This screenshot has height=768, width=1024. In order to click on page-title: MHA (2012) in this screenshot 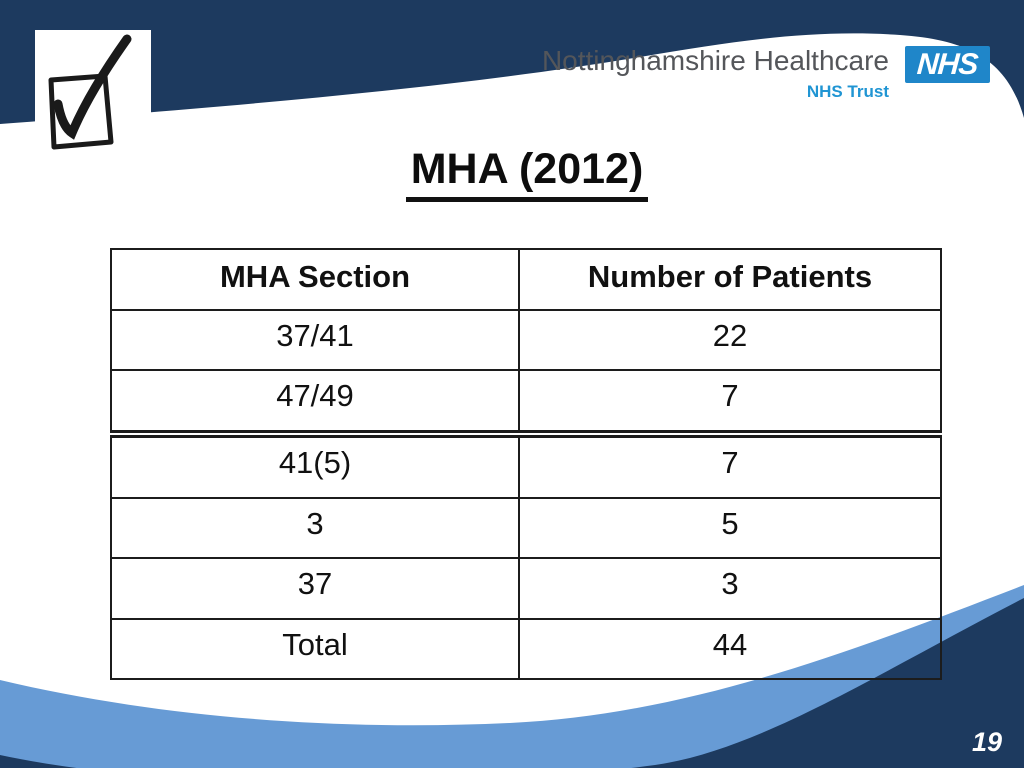, I will do `click(527, 174)`.